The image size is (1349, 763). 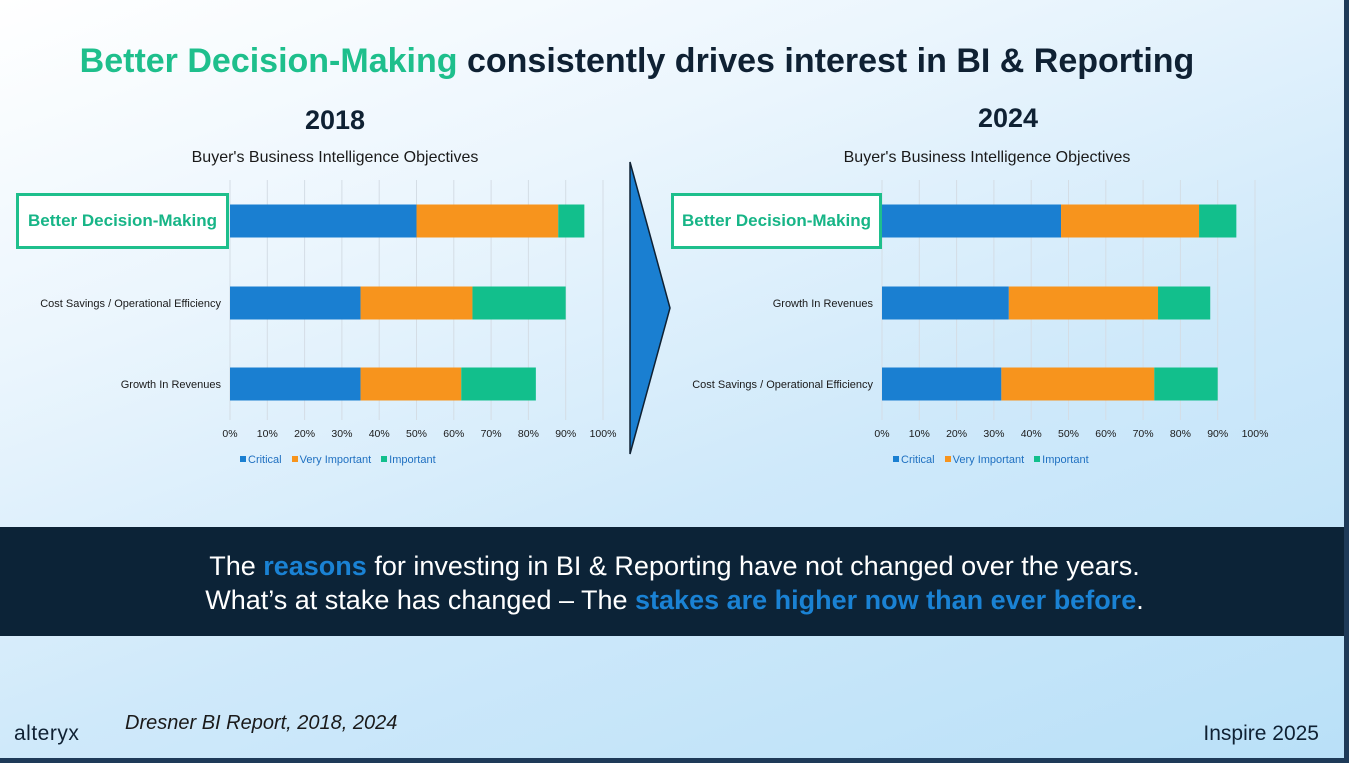 I want to click on event-label: Inspire 2025, so click(x=1261, y=733).